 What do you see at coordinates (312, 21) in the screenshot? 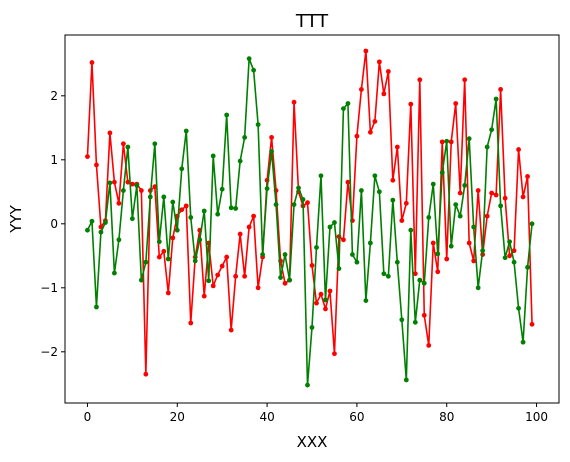
I see `chart-title: TTT` at bounding box center [312, 21].